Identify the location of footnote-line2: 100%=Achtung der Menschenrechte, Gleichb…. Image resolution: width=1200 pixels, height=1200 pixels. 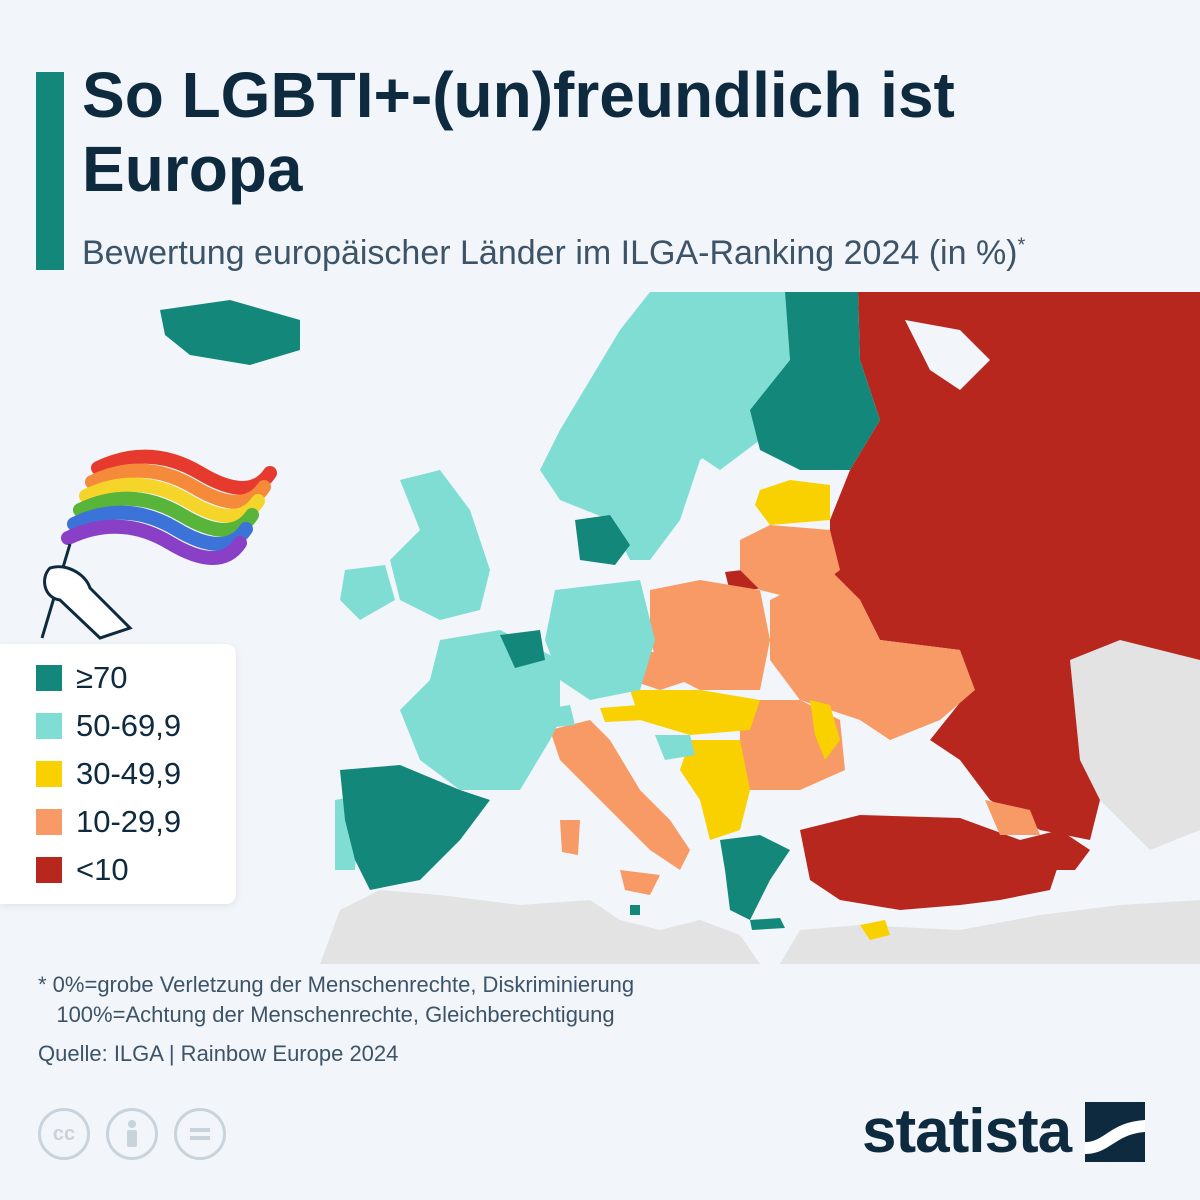
(326, 1014).